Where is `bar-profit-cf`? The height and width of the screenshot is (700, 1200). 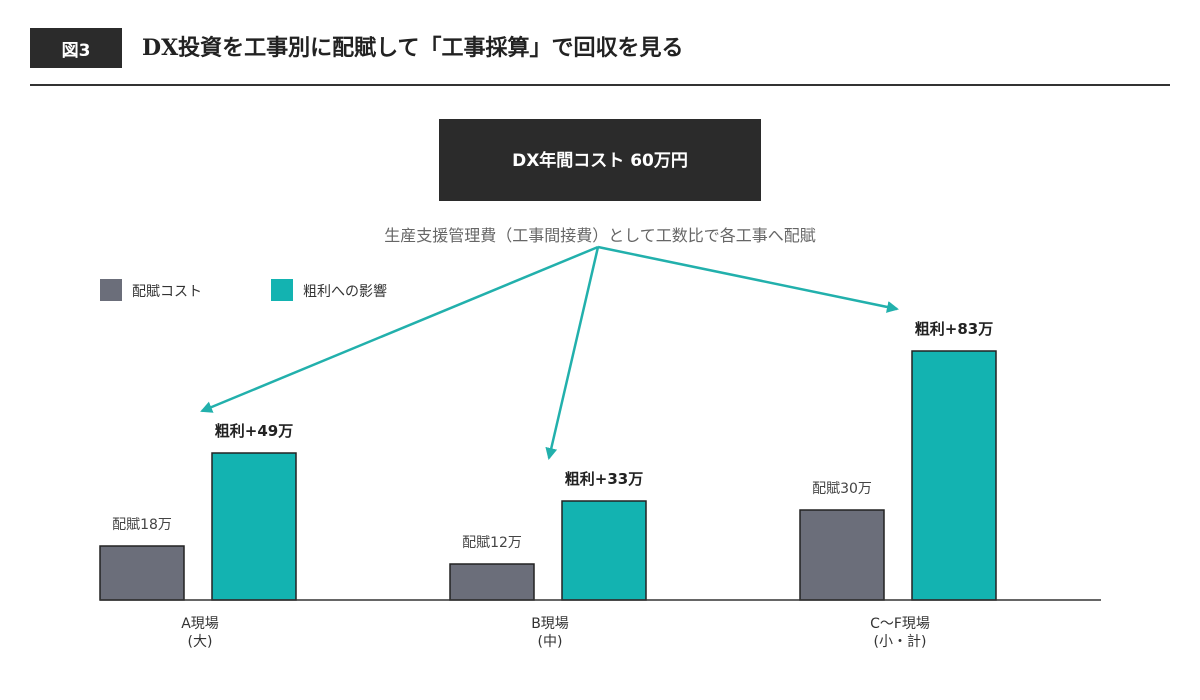
bar-profit-cf is located at coordinates (954, 475).